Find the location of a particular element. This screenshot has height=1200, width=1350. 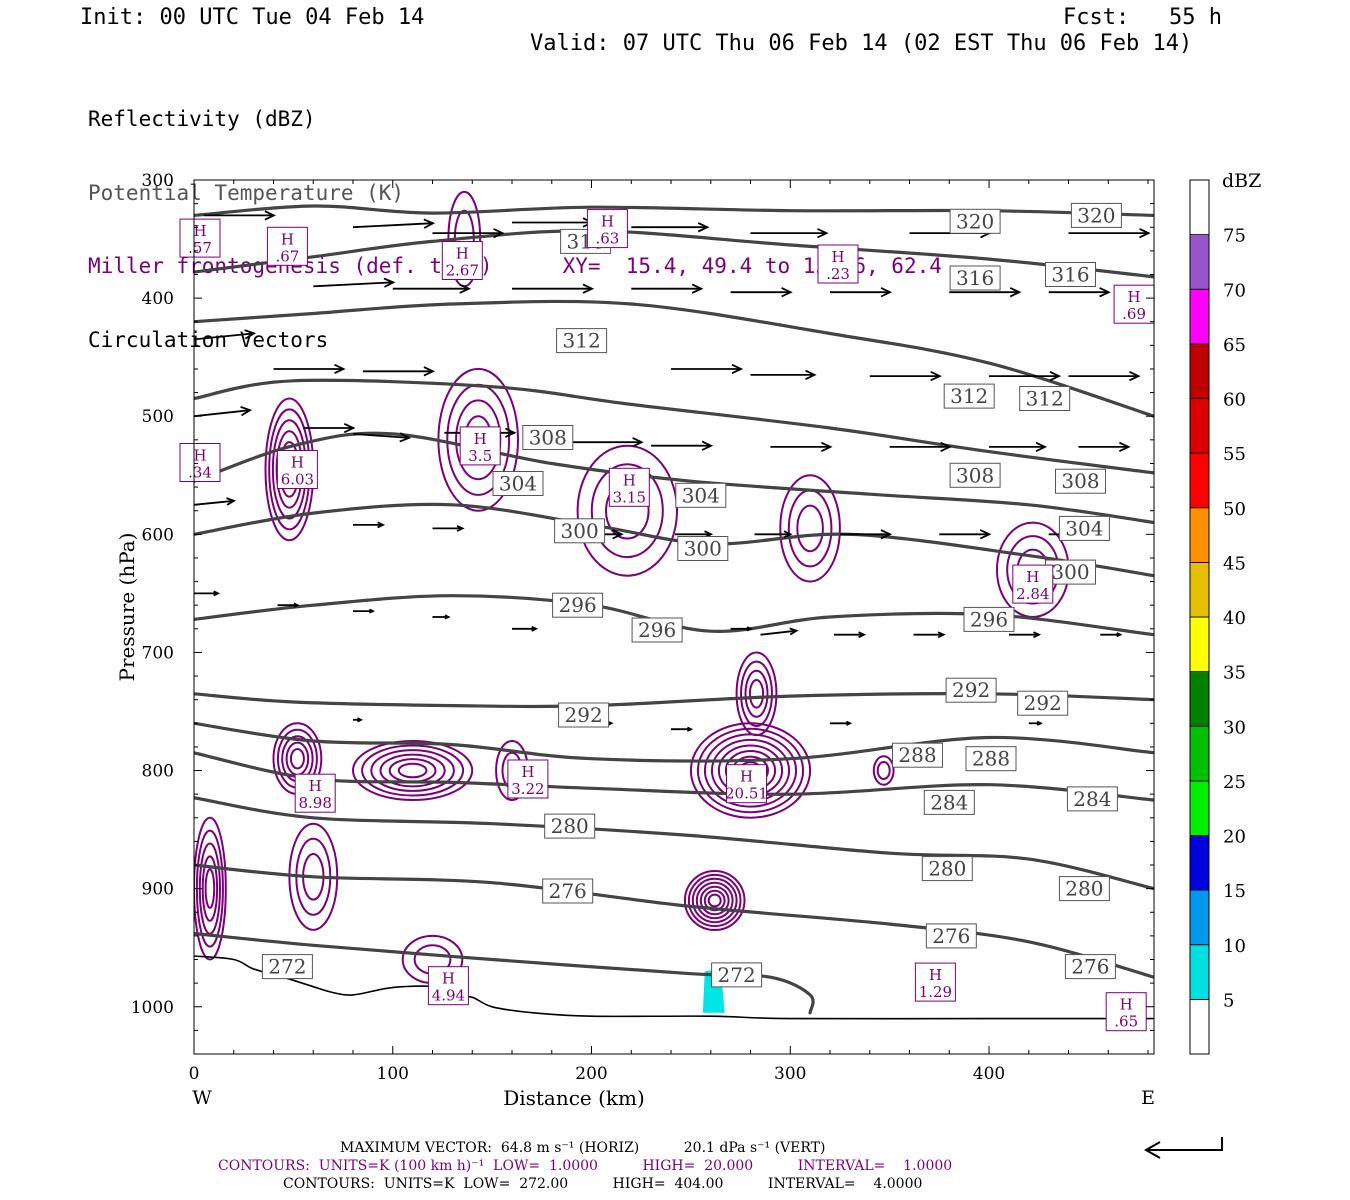

isentrope-label-text: 276 is located at coordinates (1090, 967).